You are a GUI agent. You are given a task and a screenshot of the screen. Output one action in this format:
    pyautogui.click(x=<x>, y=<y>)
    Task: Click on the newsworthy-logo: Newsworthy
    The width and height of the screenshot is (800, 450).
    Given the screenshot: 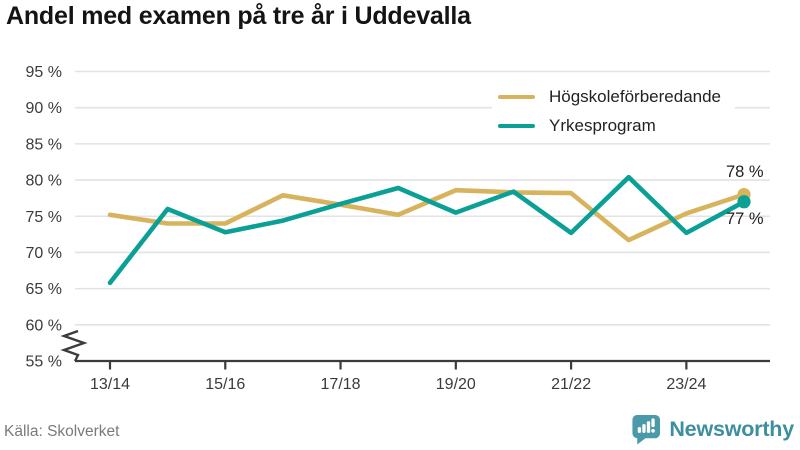 What is the action you would take?
    pyautogui.click(x=712, y=429)
    